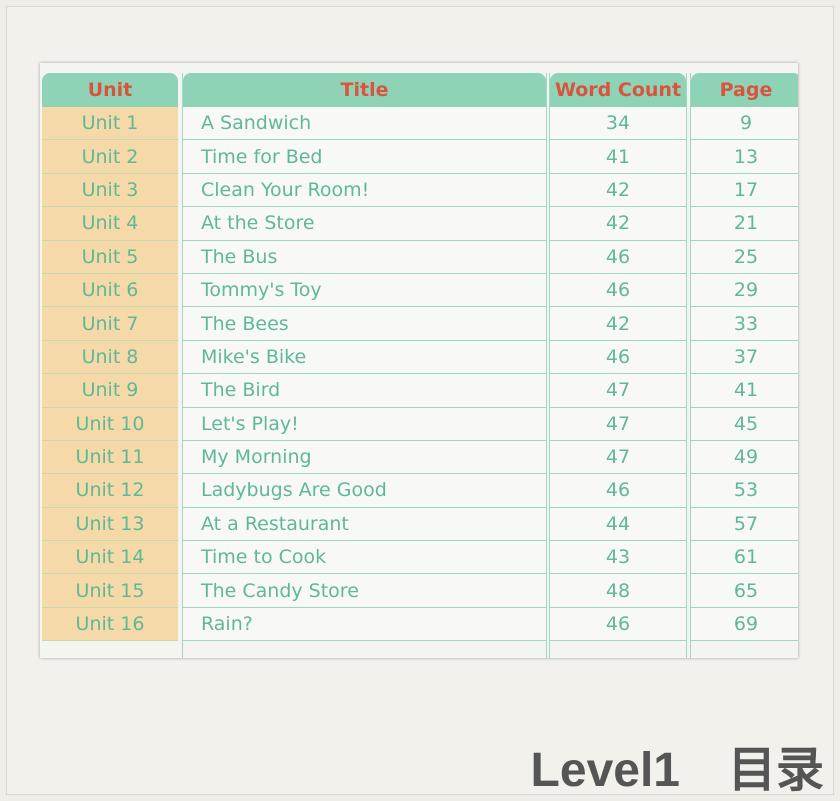 This screenshot has height=801, width=840. Describe the element at coordinates (110, 591) in the screenshot. I see `unit-cell: Unit 15` at that location.